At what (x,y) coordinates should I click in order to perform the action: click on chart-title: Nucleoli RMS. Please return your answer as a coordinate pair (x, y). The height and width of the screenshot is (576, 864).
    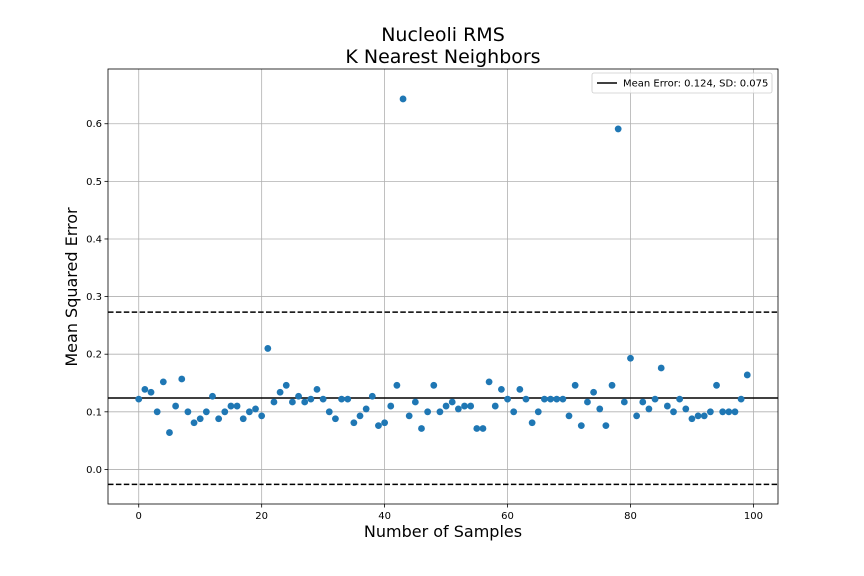
    Looking at the image, I should click on (443, 35).